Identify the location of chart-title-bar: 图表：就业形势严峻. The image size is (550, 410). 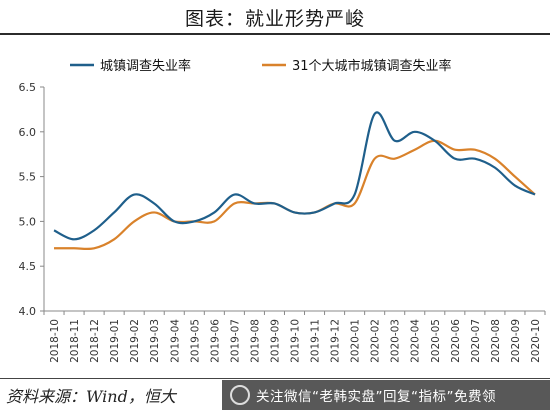
(275, 17).